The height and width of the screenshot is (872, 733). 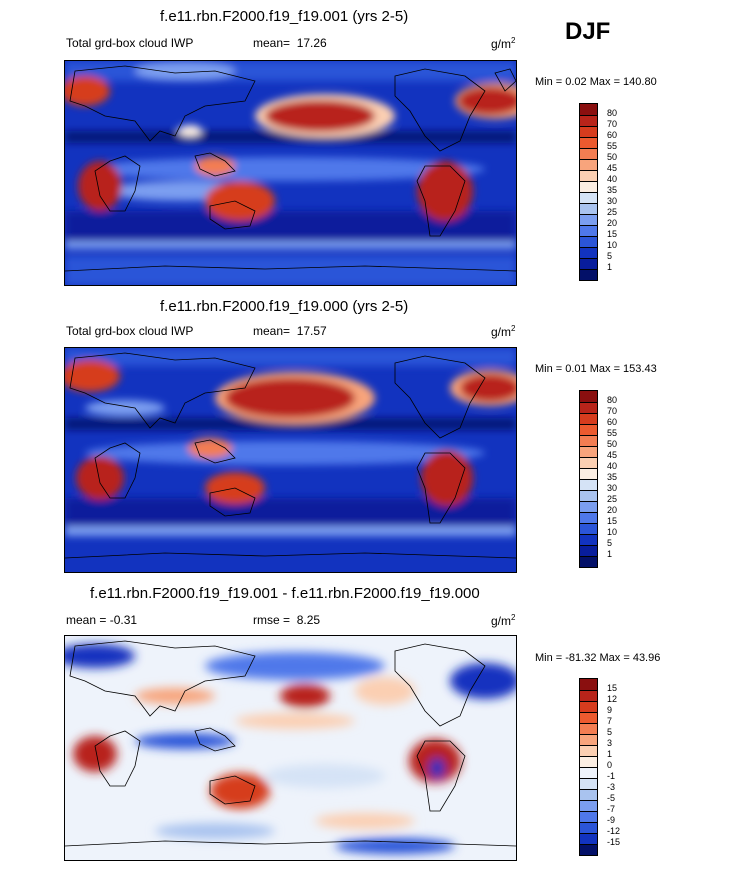 I want to click on panel-3-colorbar-tick-label: 0, so click(x=610, y=765).